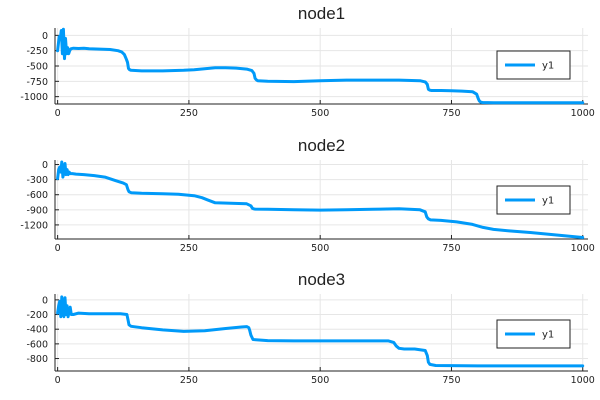 The image size is (600, 400). What do you see at coordinates (37, 315) in the screenshot?
I see `y-tick-label: -200` at bounding box center [37, 315].